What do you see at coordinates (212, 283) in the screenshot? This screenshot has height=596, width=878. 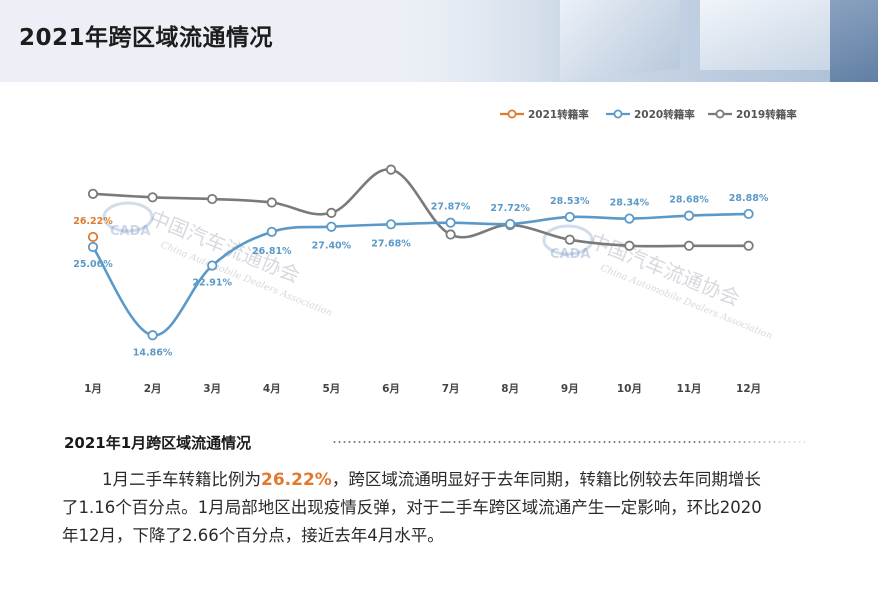 I see `data-label: 22.91%` at bounding box center [212, 283].